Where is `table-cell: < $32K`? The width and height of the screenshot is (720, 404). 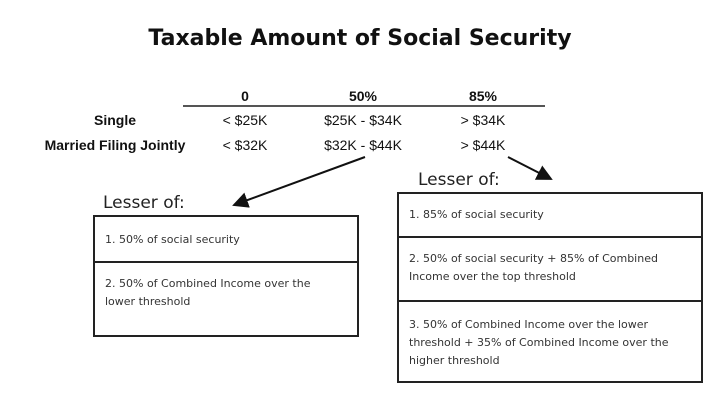 table-cell: < $32K is located at coordinates (245, 145).